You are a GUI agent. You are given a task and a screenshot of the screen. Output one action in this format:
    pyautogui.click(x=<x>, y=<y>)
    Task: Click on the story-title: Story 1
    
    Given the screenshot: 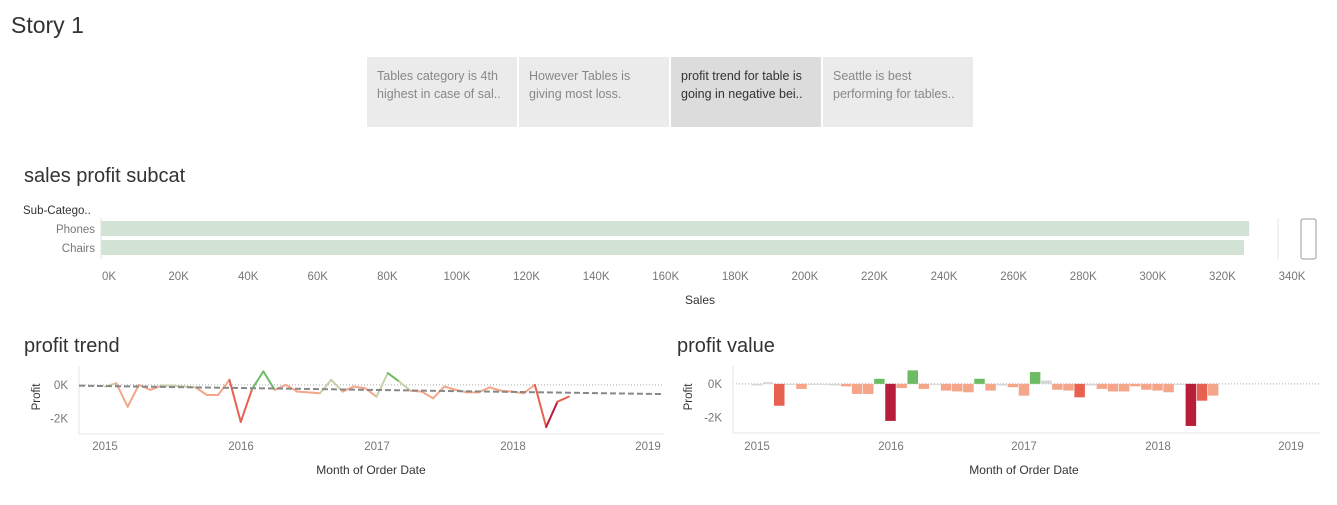 What is the action you would take?
    pyautogui.click(x=47, y=25)
    